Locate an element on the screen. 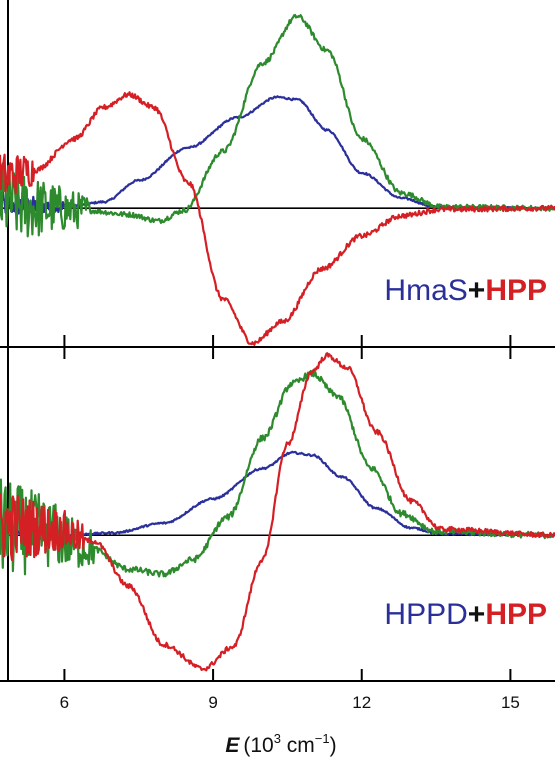  panel-1-enzyme: HmaS is located at coordinates (425, 290).